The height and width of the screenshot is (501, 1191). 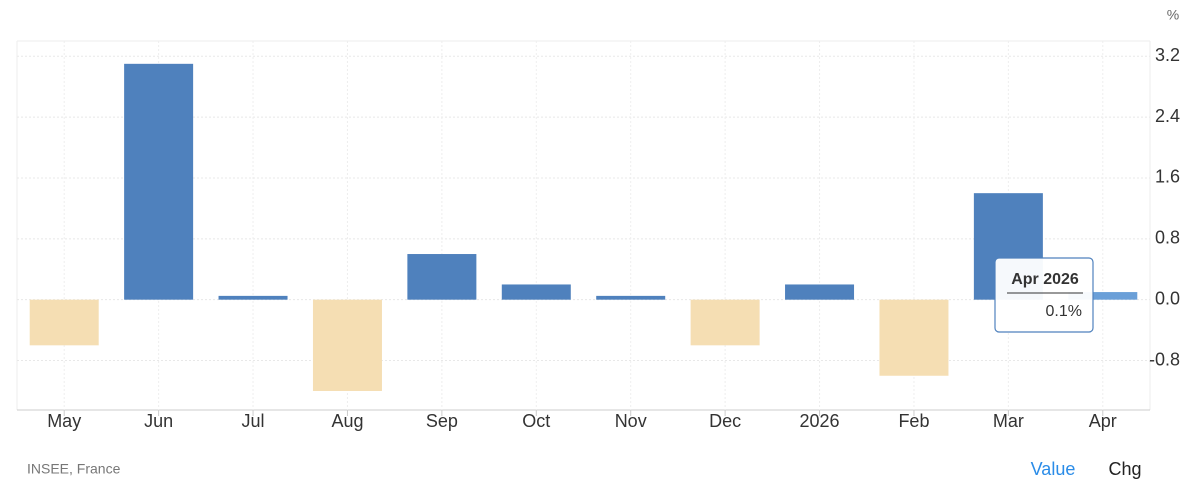 What do you see at coordinates (536, 421) in the screenshot?
I see `x-tick-label: Oct` at bounding box center [536, 421].